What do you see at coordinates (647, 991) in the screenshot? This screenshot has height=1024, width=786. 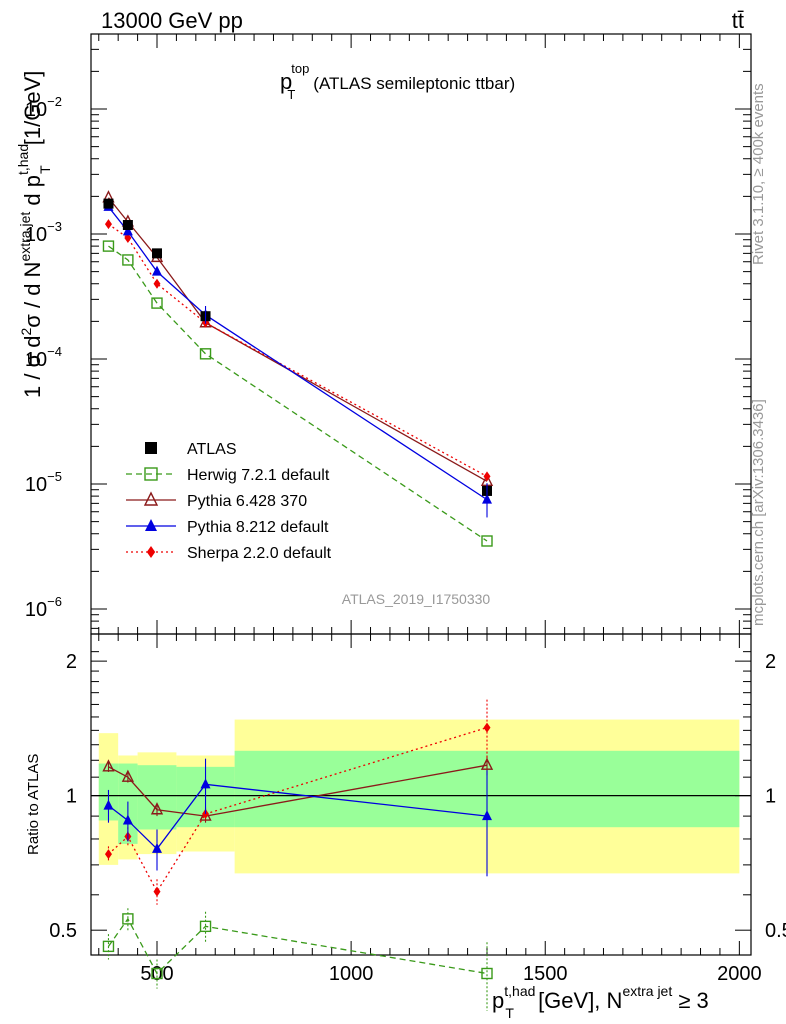 I see `xlabel-e: extra jet` at bounding box center [647, 991].